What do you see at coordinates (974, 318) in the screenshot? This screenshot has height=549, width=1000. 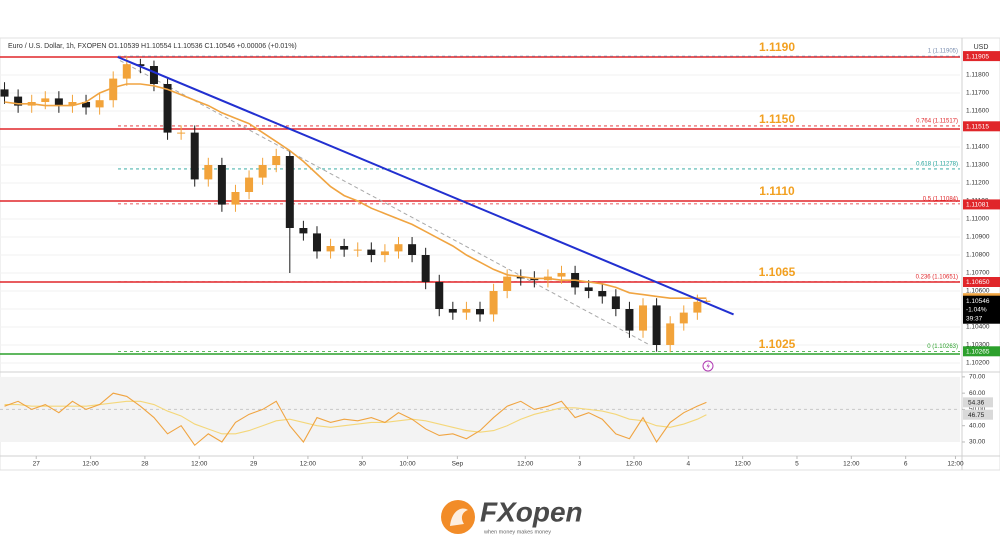 I see `last-price-countdown: 39:37` at bounding box center [974, 318].